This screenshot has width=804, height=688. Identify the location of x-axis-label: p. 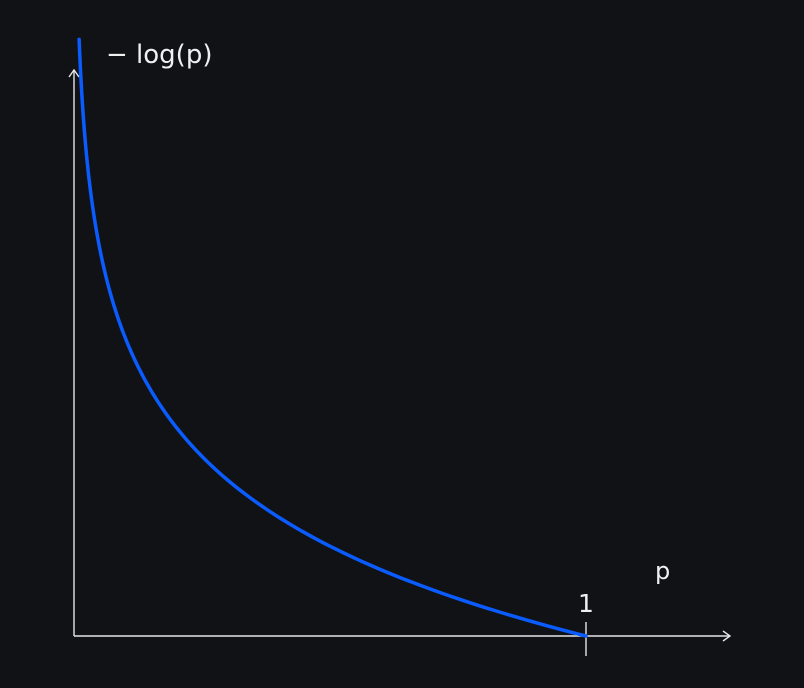
(662, 571).